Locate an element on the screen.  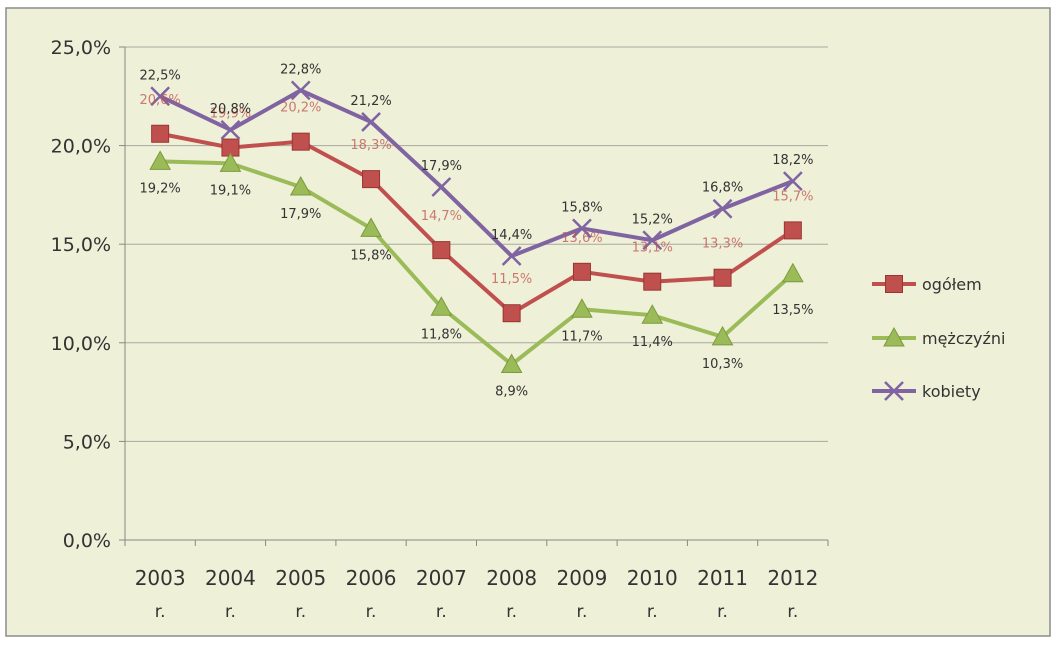
data-label: 20,6% is located at coordinates (159, 100).